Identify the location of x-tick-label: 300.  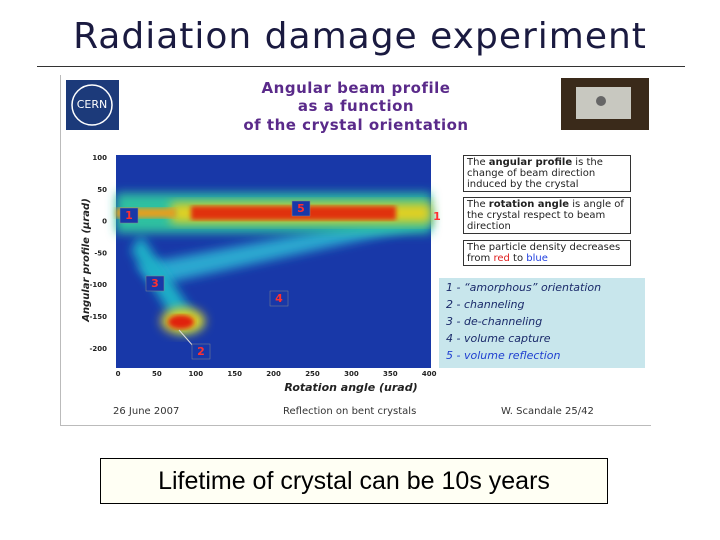
(351, 374).